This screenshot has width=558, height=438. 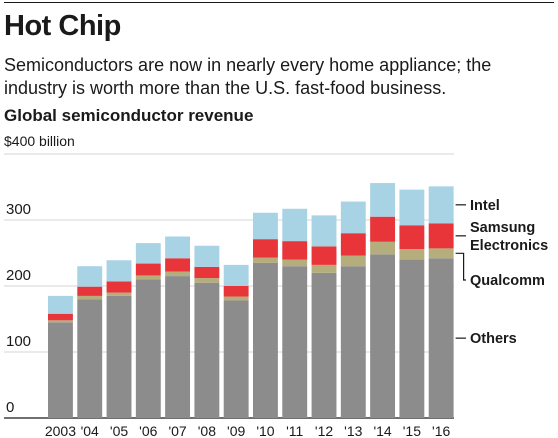 What do you see at coordinates (119, 430) in the screenshot?
I see `x-tick-label: '05` at bounding box center [119, 430].